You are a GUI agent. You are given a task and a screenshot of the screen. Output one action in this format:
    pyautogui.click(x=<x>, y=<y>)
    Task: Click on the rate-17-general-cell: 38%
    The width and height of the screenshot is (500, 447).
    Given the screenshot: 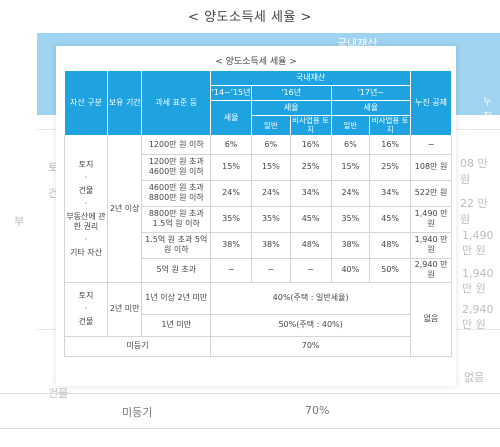 What is the action you would take?
    pyautogui.click(x=350, y=245)
    